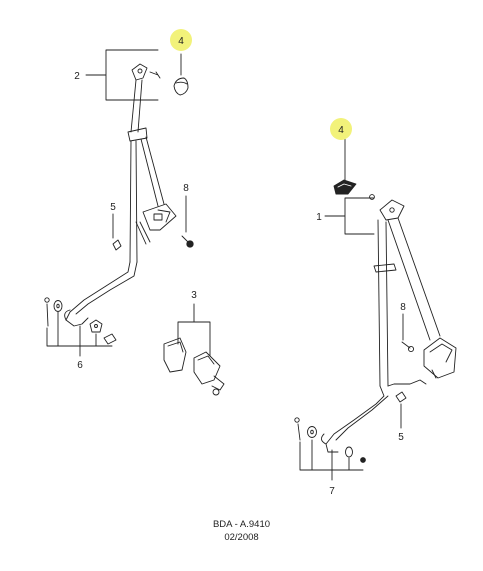  I want to click on callout-2: 2, so click(77, 76).